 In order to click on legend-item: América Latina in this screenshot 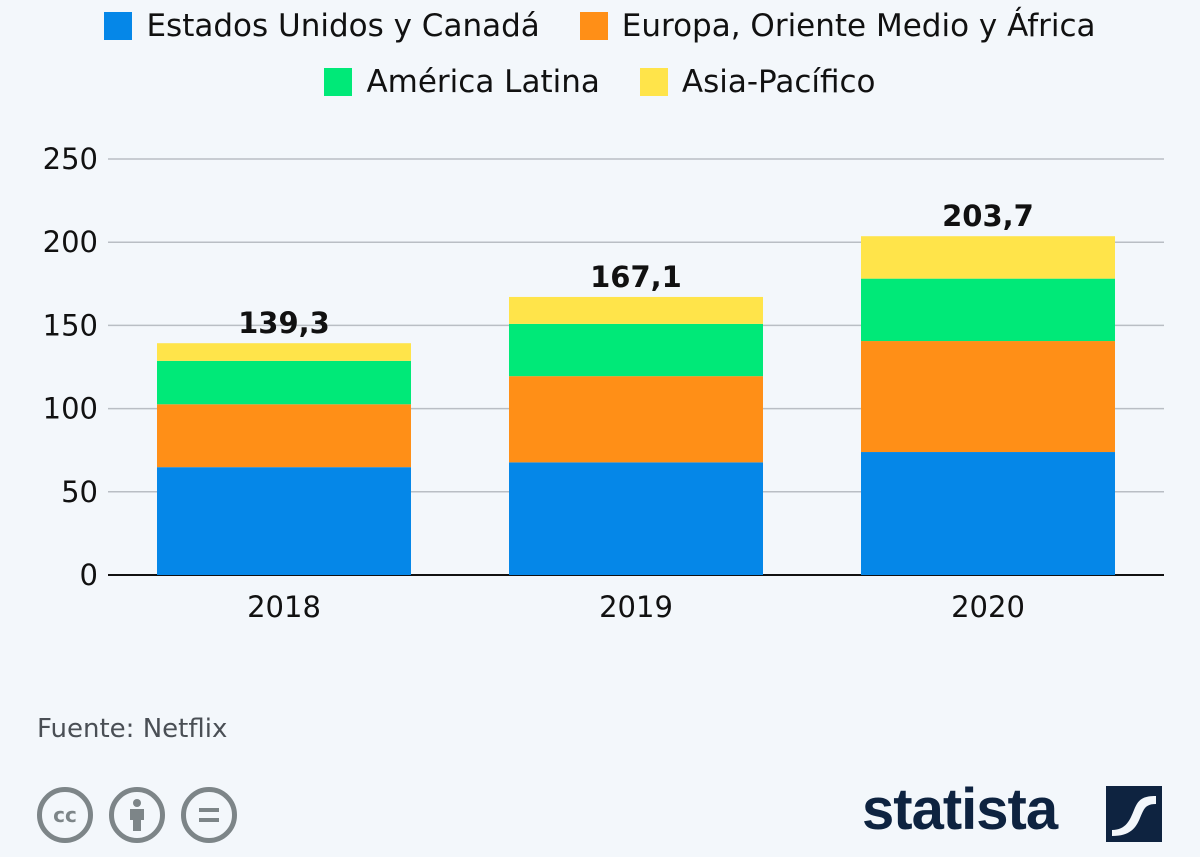, I will do `click(462, 82)`.